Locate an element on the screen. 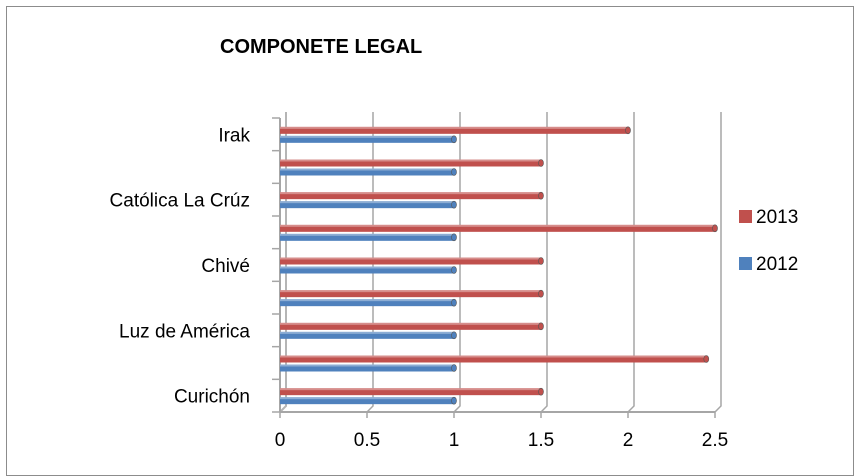 The image size is (862, 476). x-tick-label: 1 is located at coordinates (454, 440).